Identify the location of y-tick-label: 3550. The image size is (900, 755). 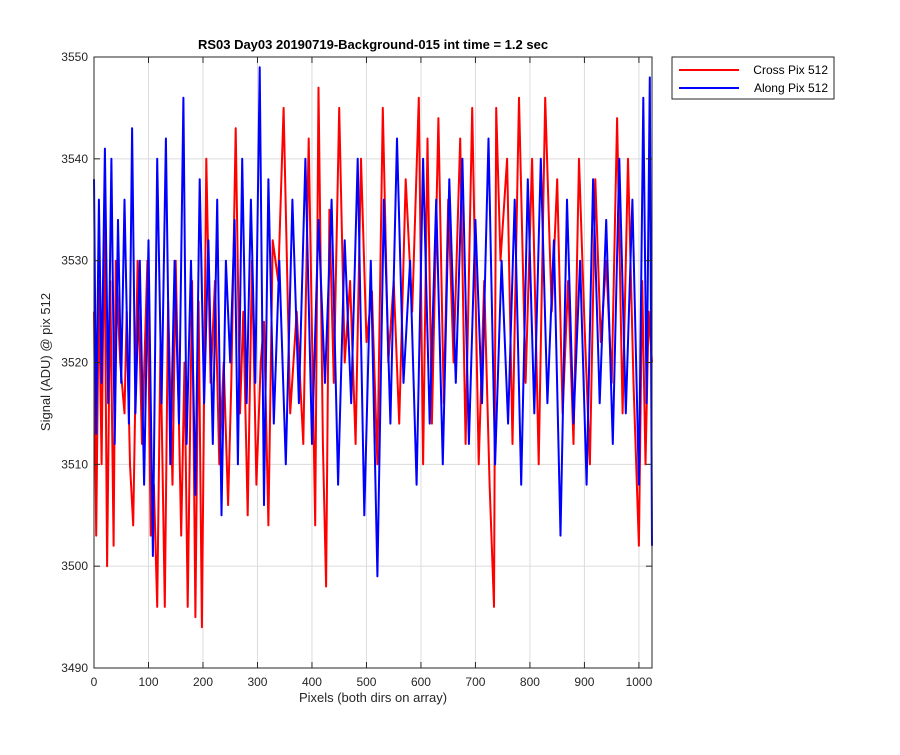
(74, 57).